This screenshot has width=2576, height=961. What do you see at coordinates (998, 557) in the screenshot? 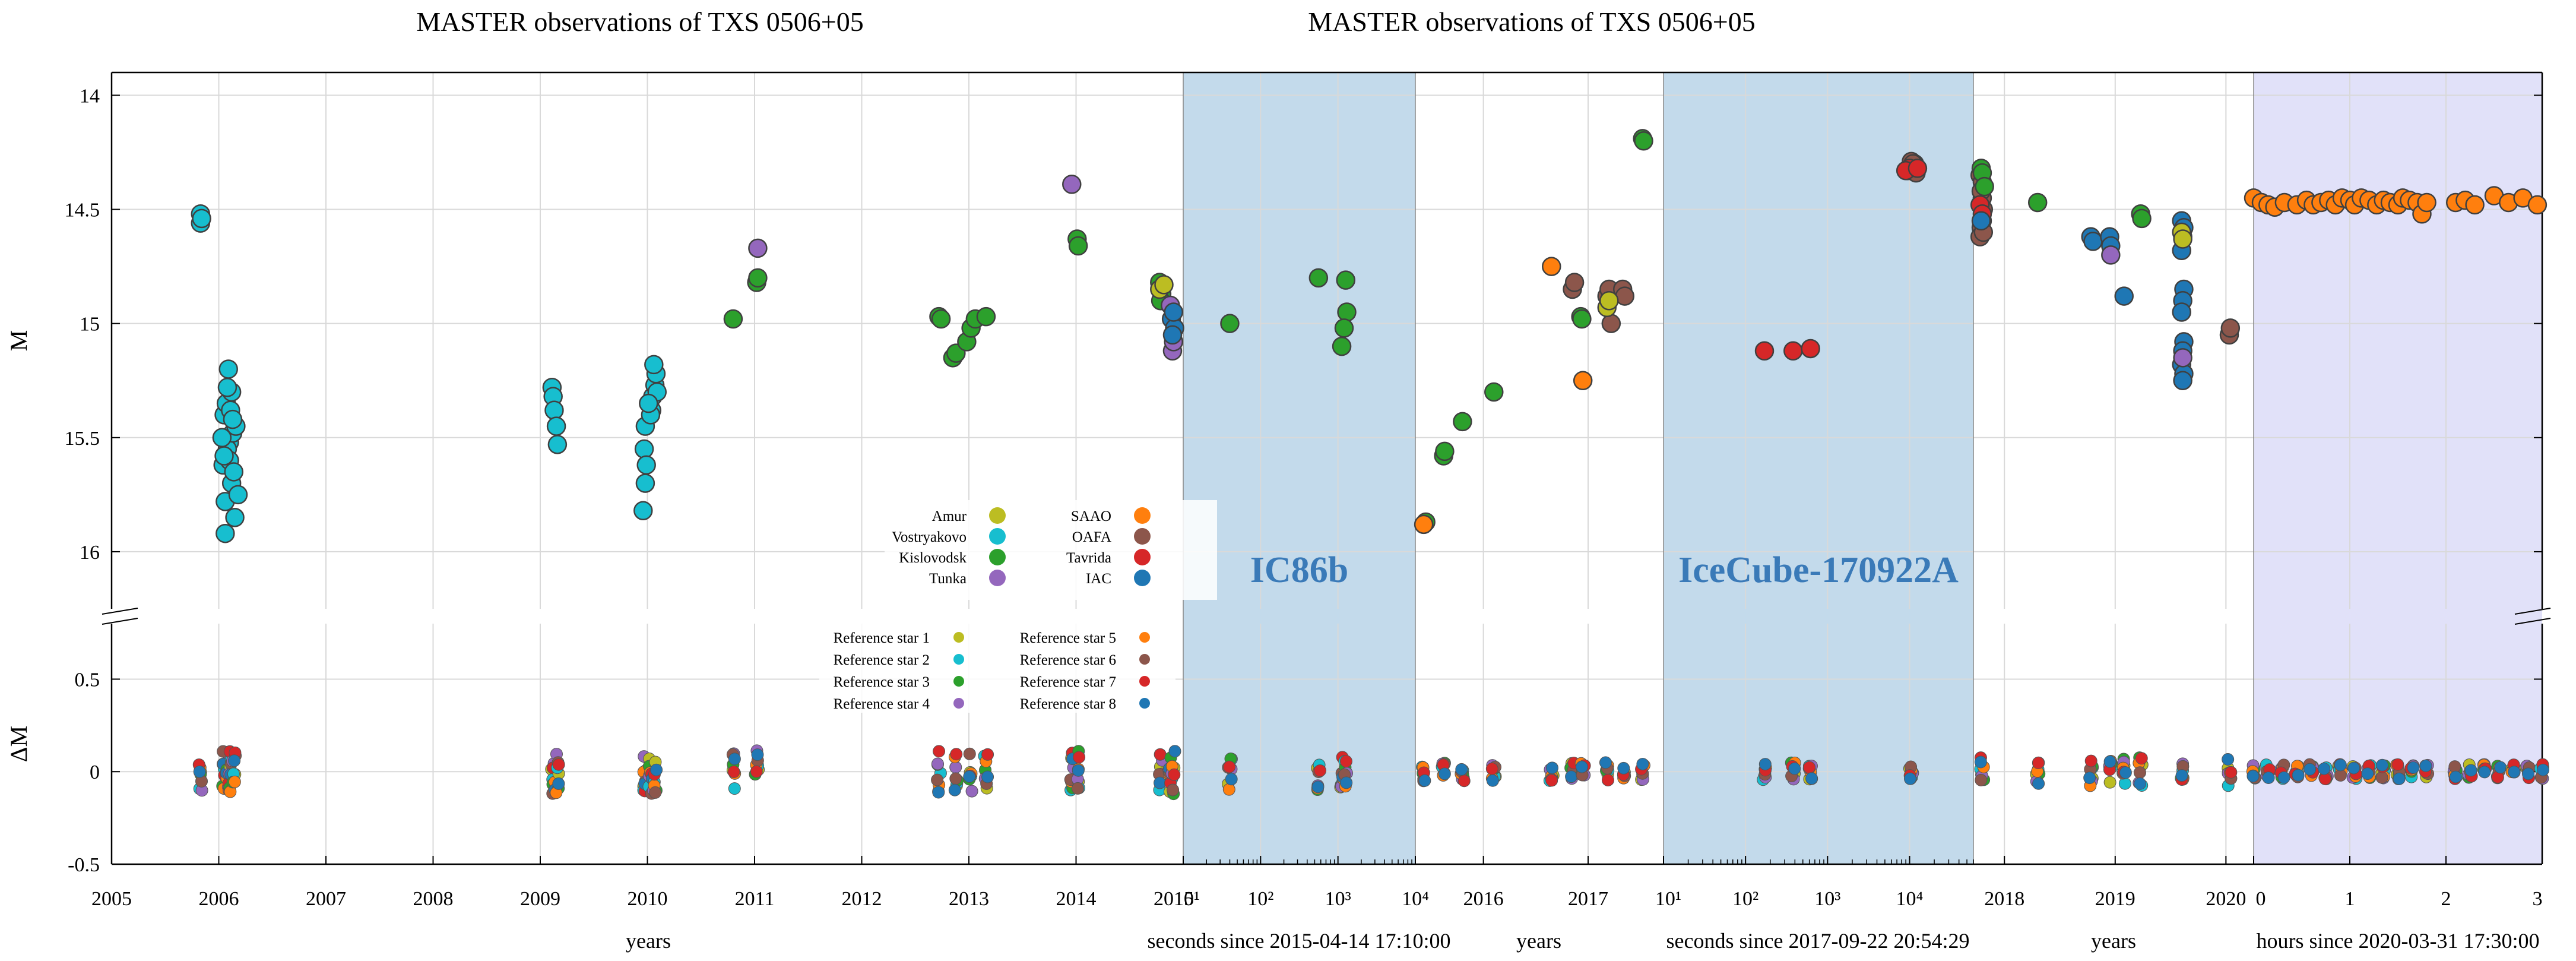
I see `legend-marker-kislovodsk` at bounding box center [998, 557].